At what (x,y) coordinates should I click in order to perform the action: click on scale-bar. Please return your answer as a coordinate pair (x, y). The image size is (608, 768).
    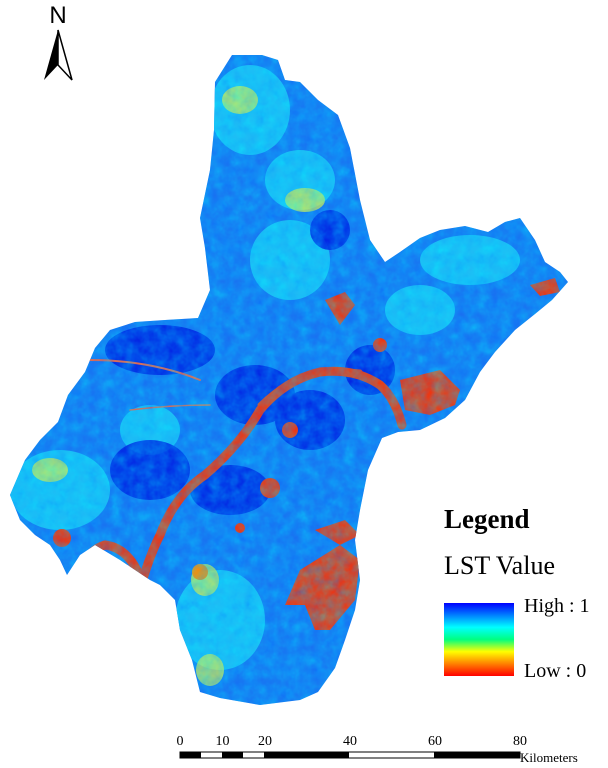
    Looking at the image, I should click on (350, 755).